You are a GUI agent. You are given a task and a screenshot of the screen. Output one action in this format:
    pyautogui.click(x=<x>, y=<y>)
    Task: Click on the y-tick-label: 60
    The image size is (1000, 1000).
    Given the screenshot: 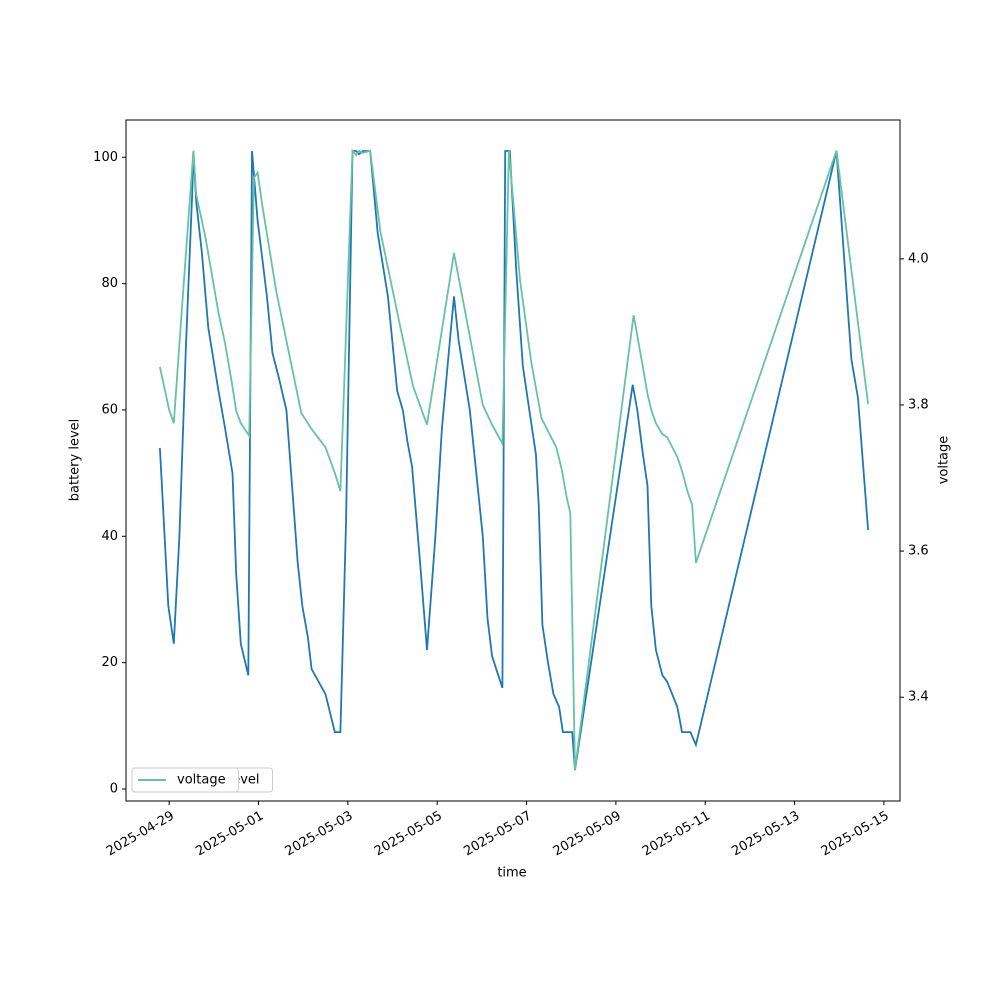 What is the action you would take?
    pyautogui.click(x=109, y=409)
    